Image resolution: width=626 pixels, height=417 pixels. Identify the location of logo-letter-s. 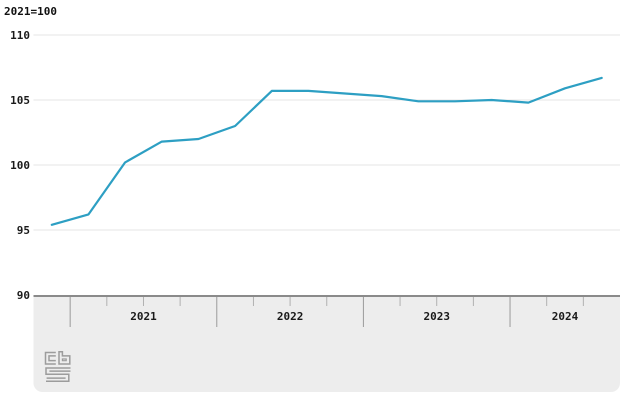
(58, 374).